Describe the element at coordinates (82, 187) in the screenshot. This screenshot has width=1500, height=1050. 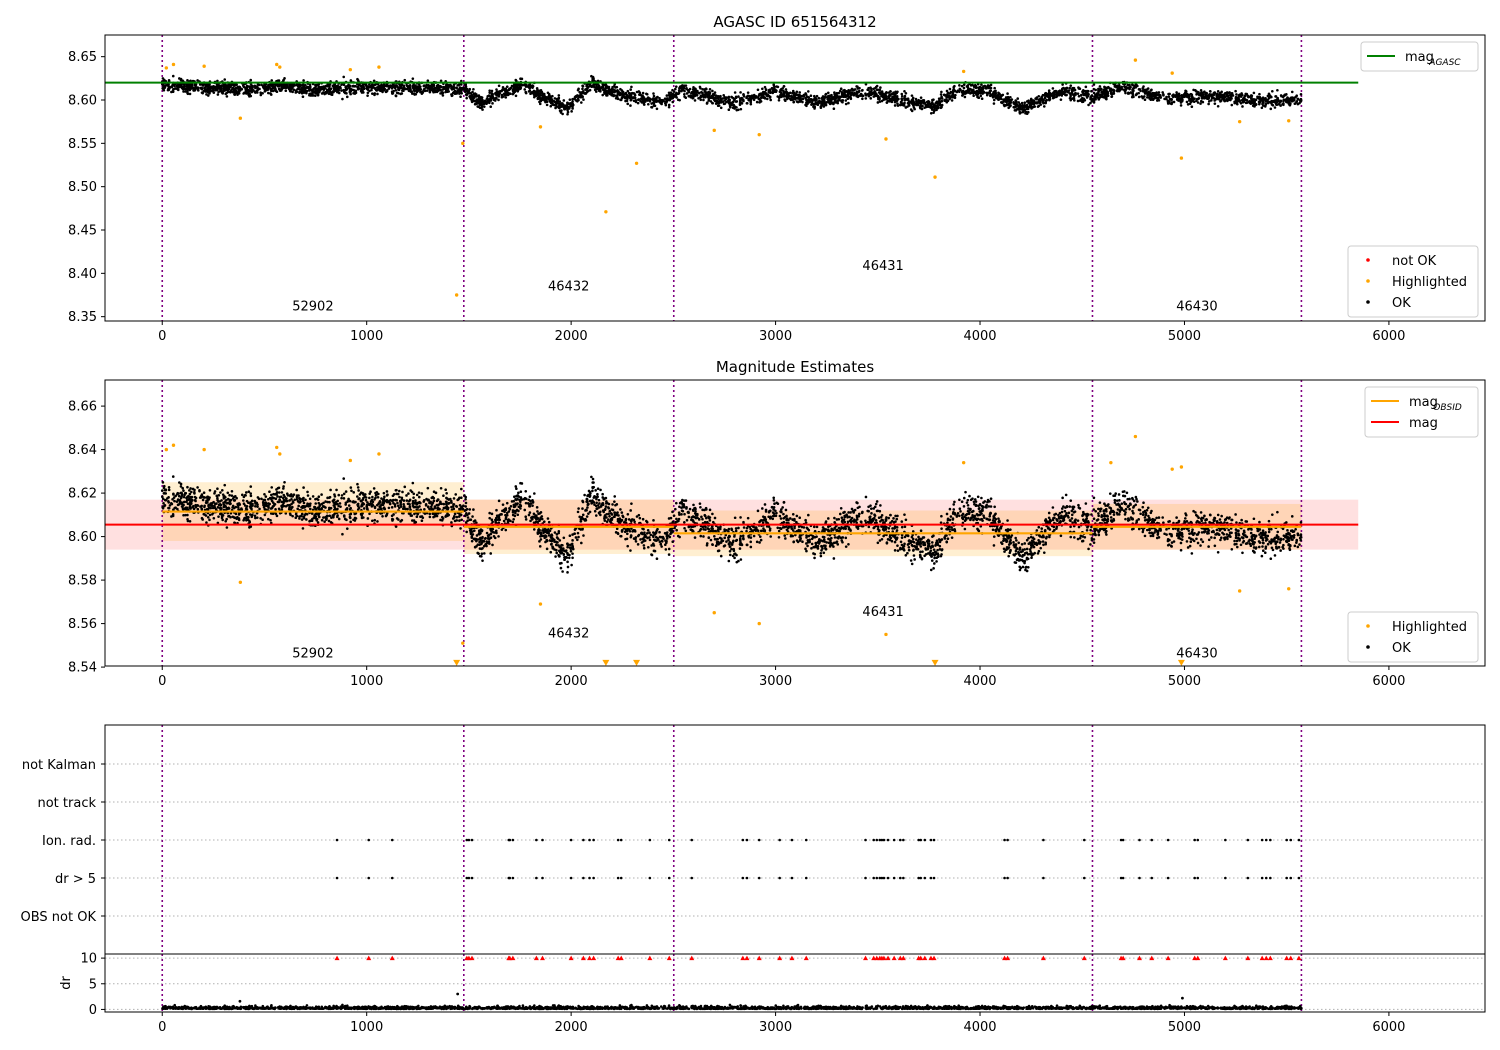
I see `y-tick-label: 8.50` at that location.